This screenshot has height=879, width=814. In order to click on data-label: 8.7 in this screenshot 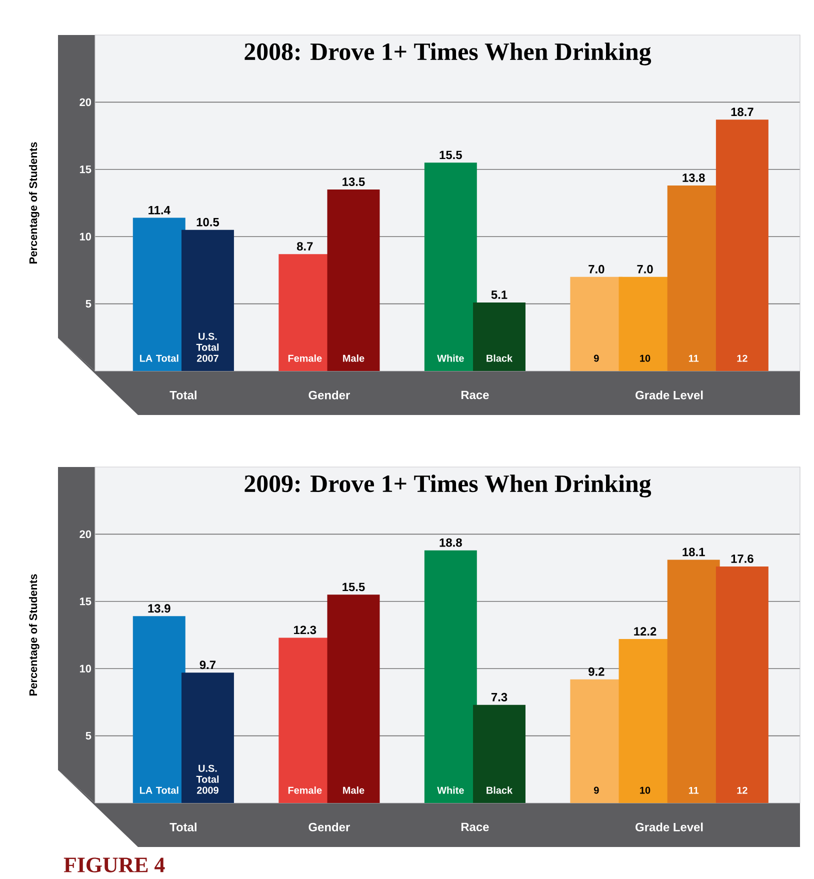, I will do `click(304, 246)`.